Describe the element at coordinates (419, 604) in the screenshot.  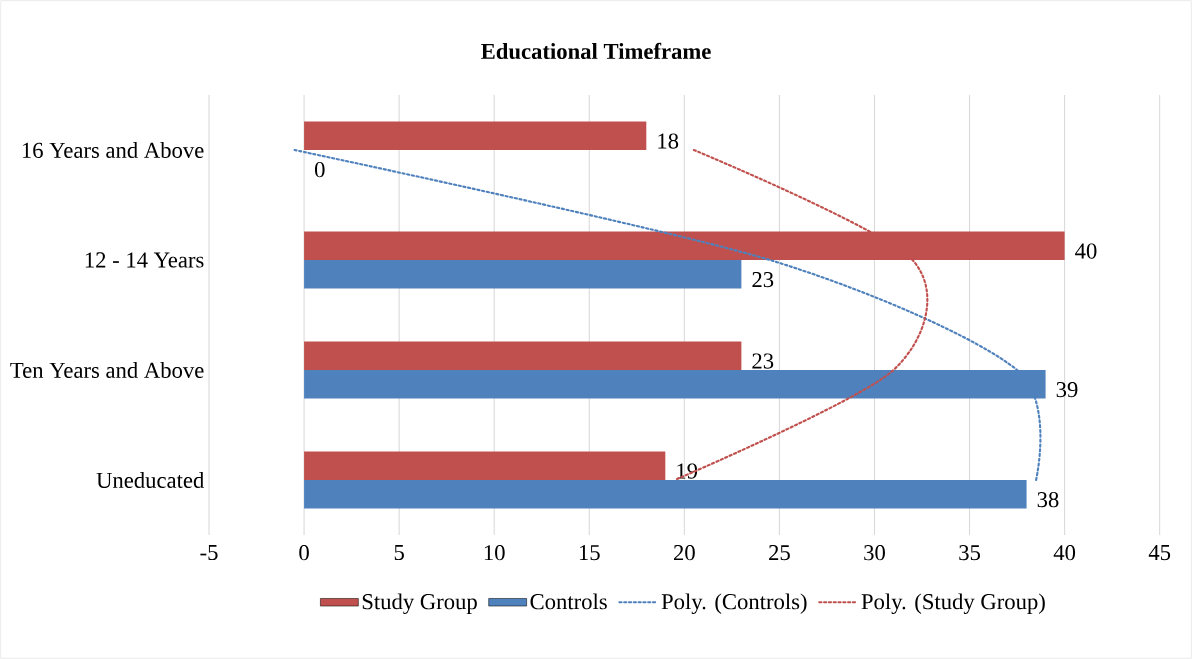
I see `legend-label: Study Group` at that location.